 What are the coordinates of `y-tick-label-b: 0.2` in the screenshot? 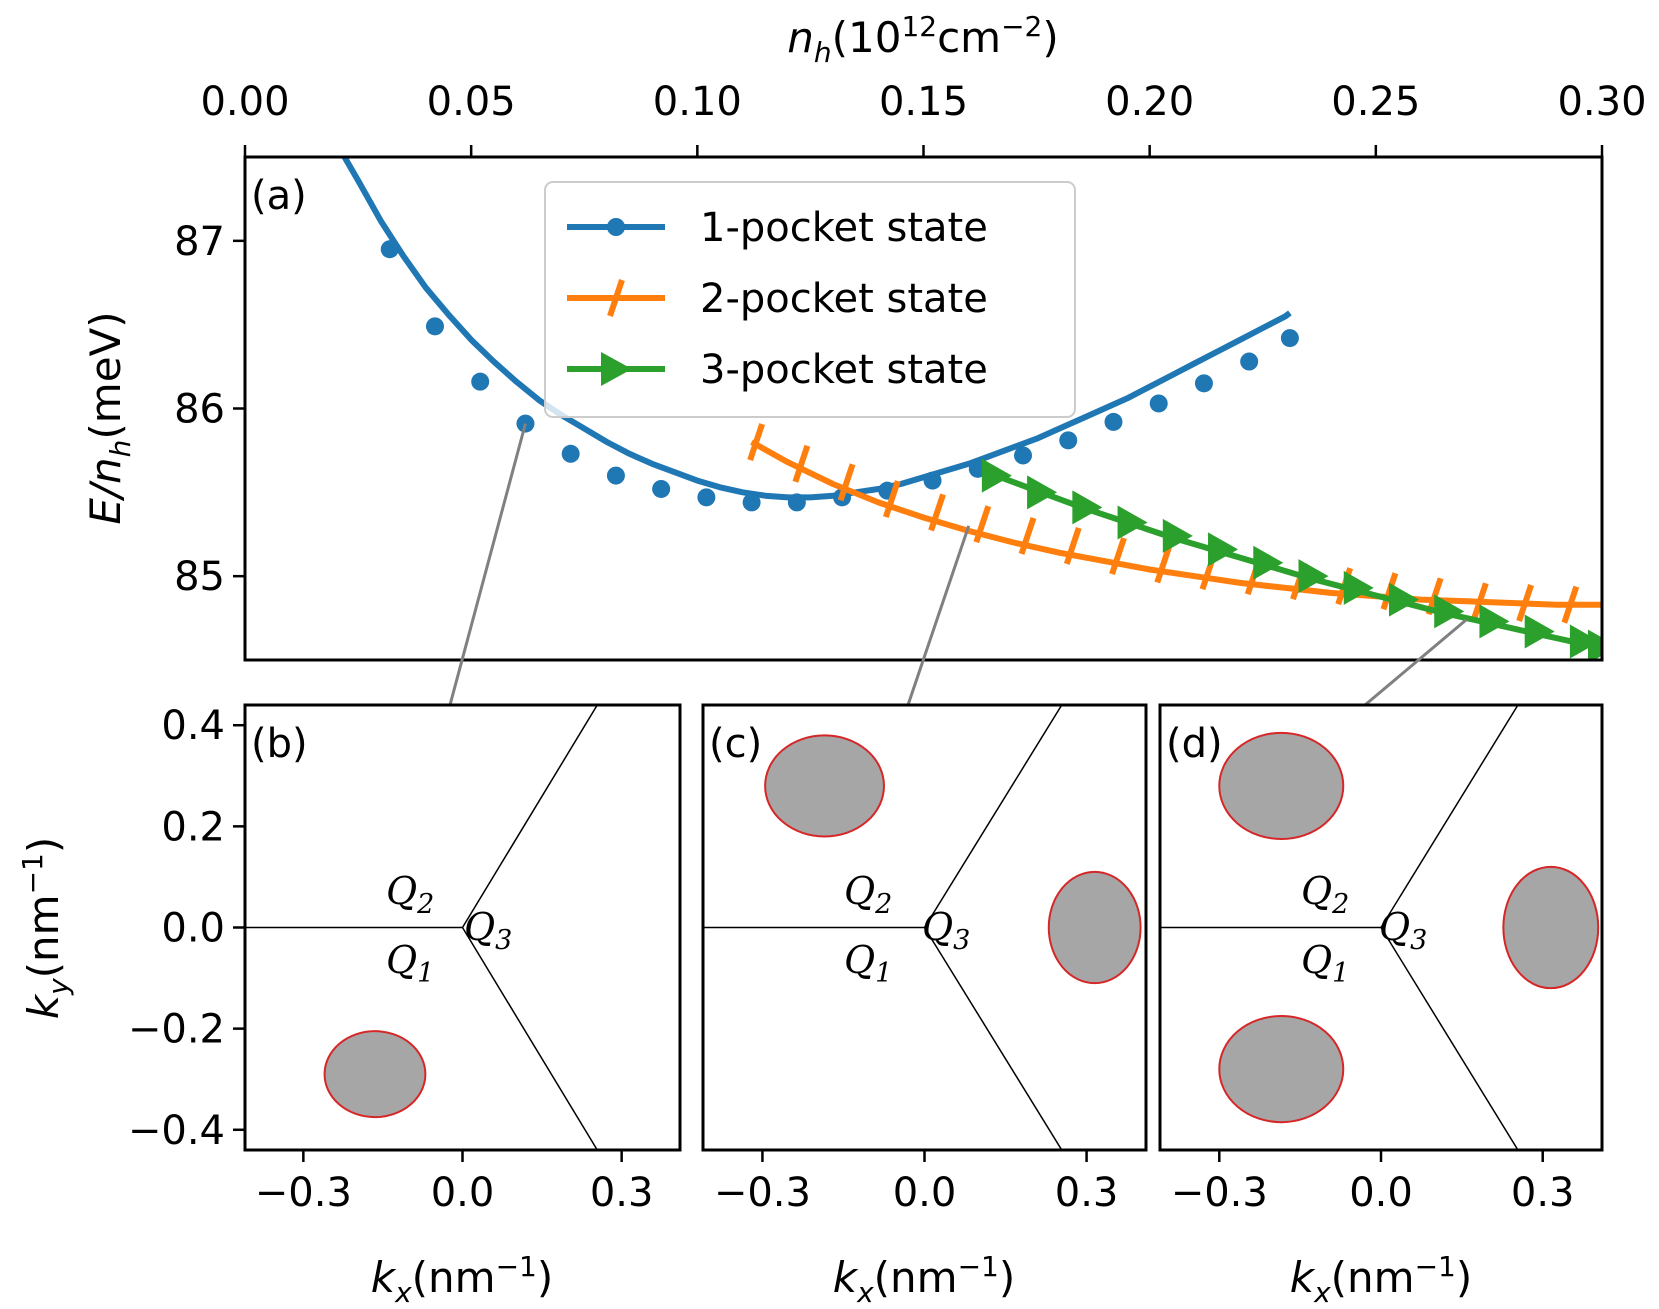 It's located at (193, 827).